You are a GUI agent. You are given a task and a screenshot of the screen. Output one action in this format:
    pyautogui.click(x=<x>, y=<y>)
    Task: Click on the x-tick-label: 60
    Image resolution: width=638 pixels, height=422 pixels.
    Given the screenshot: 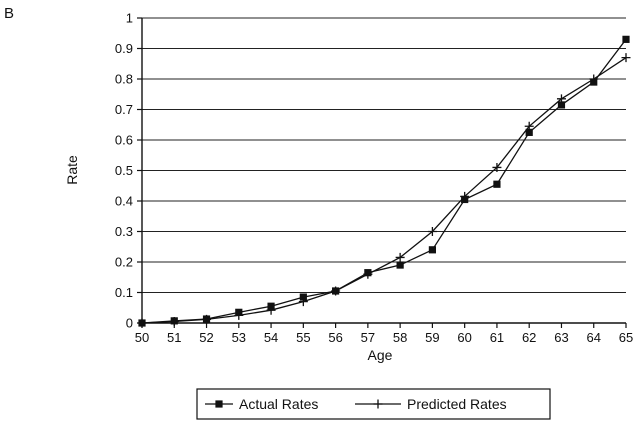 What is the action you would take?
    pyautogui.click(x=464, y=337)
    